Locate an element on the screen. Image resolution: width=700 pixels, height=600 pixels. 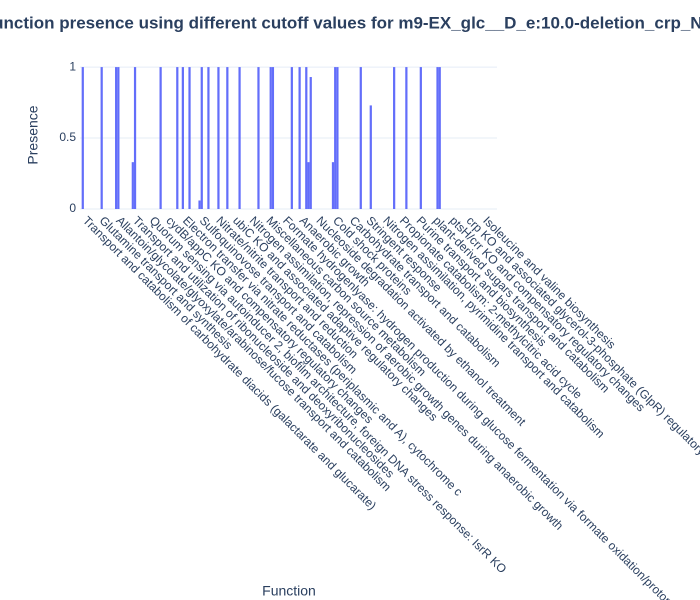
y-tick-label: 1 is located at coordinates (72, 66).